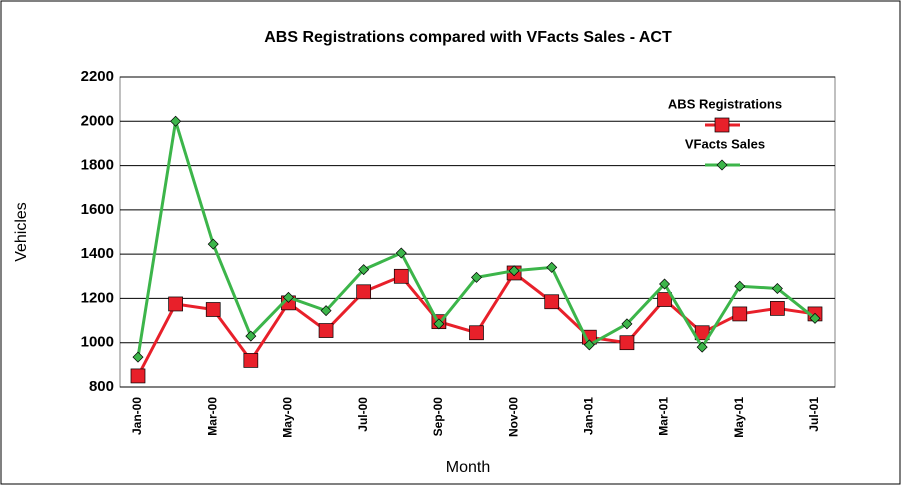 The image size is (903, 486). I want to click on y-axis-label: Vehicles, so click(21, 232).